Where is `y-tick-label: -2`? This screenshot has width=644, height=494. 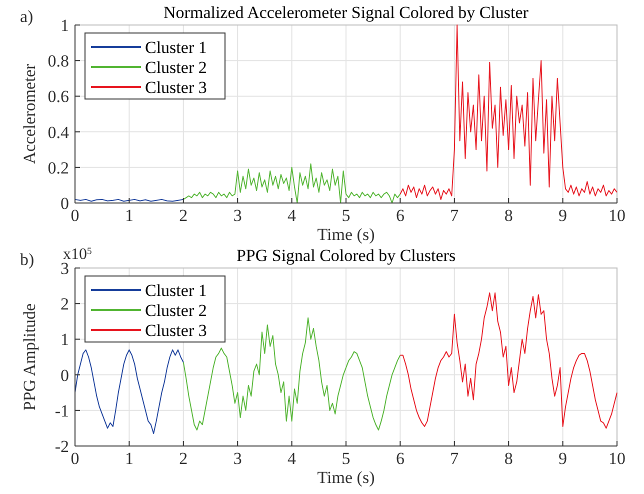
y-tick-label: -2 is located at coordinates (61, 446).